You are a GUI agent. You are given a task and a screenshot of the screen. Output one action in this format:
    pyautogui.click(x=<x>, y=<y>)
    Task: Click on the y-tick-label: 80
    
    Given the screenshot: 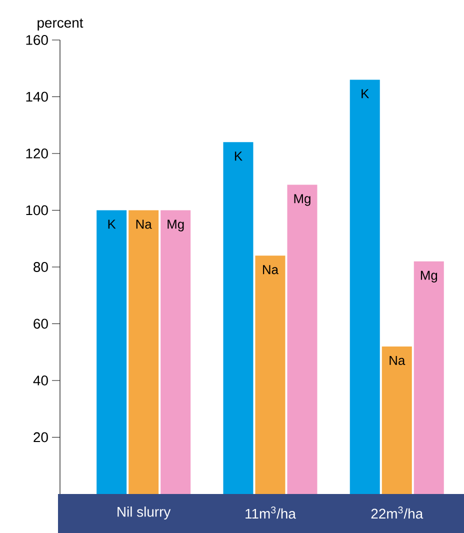 What is the action you would take?
    pyautogui.click(x=41, y=267)
    